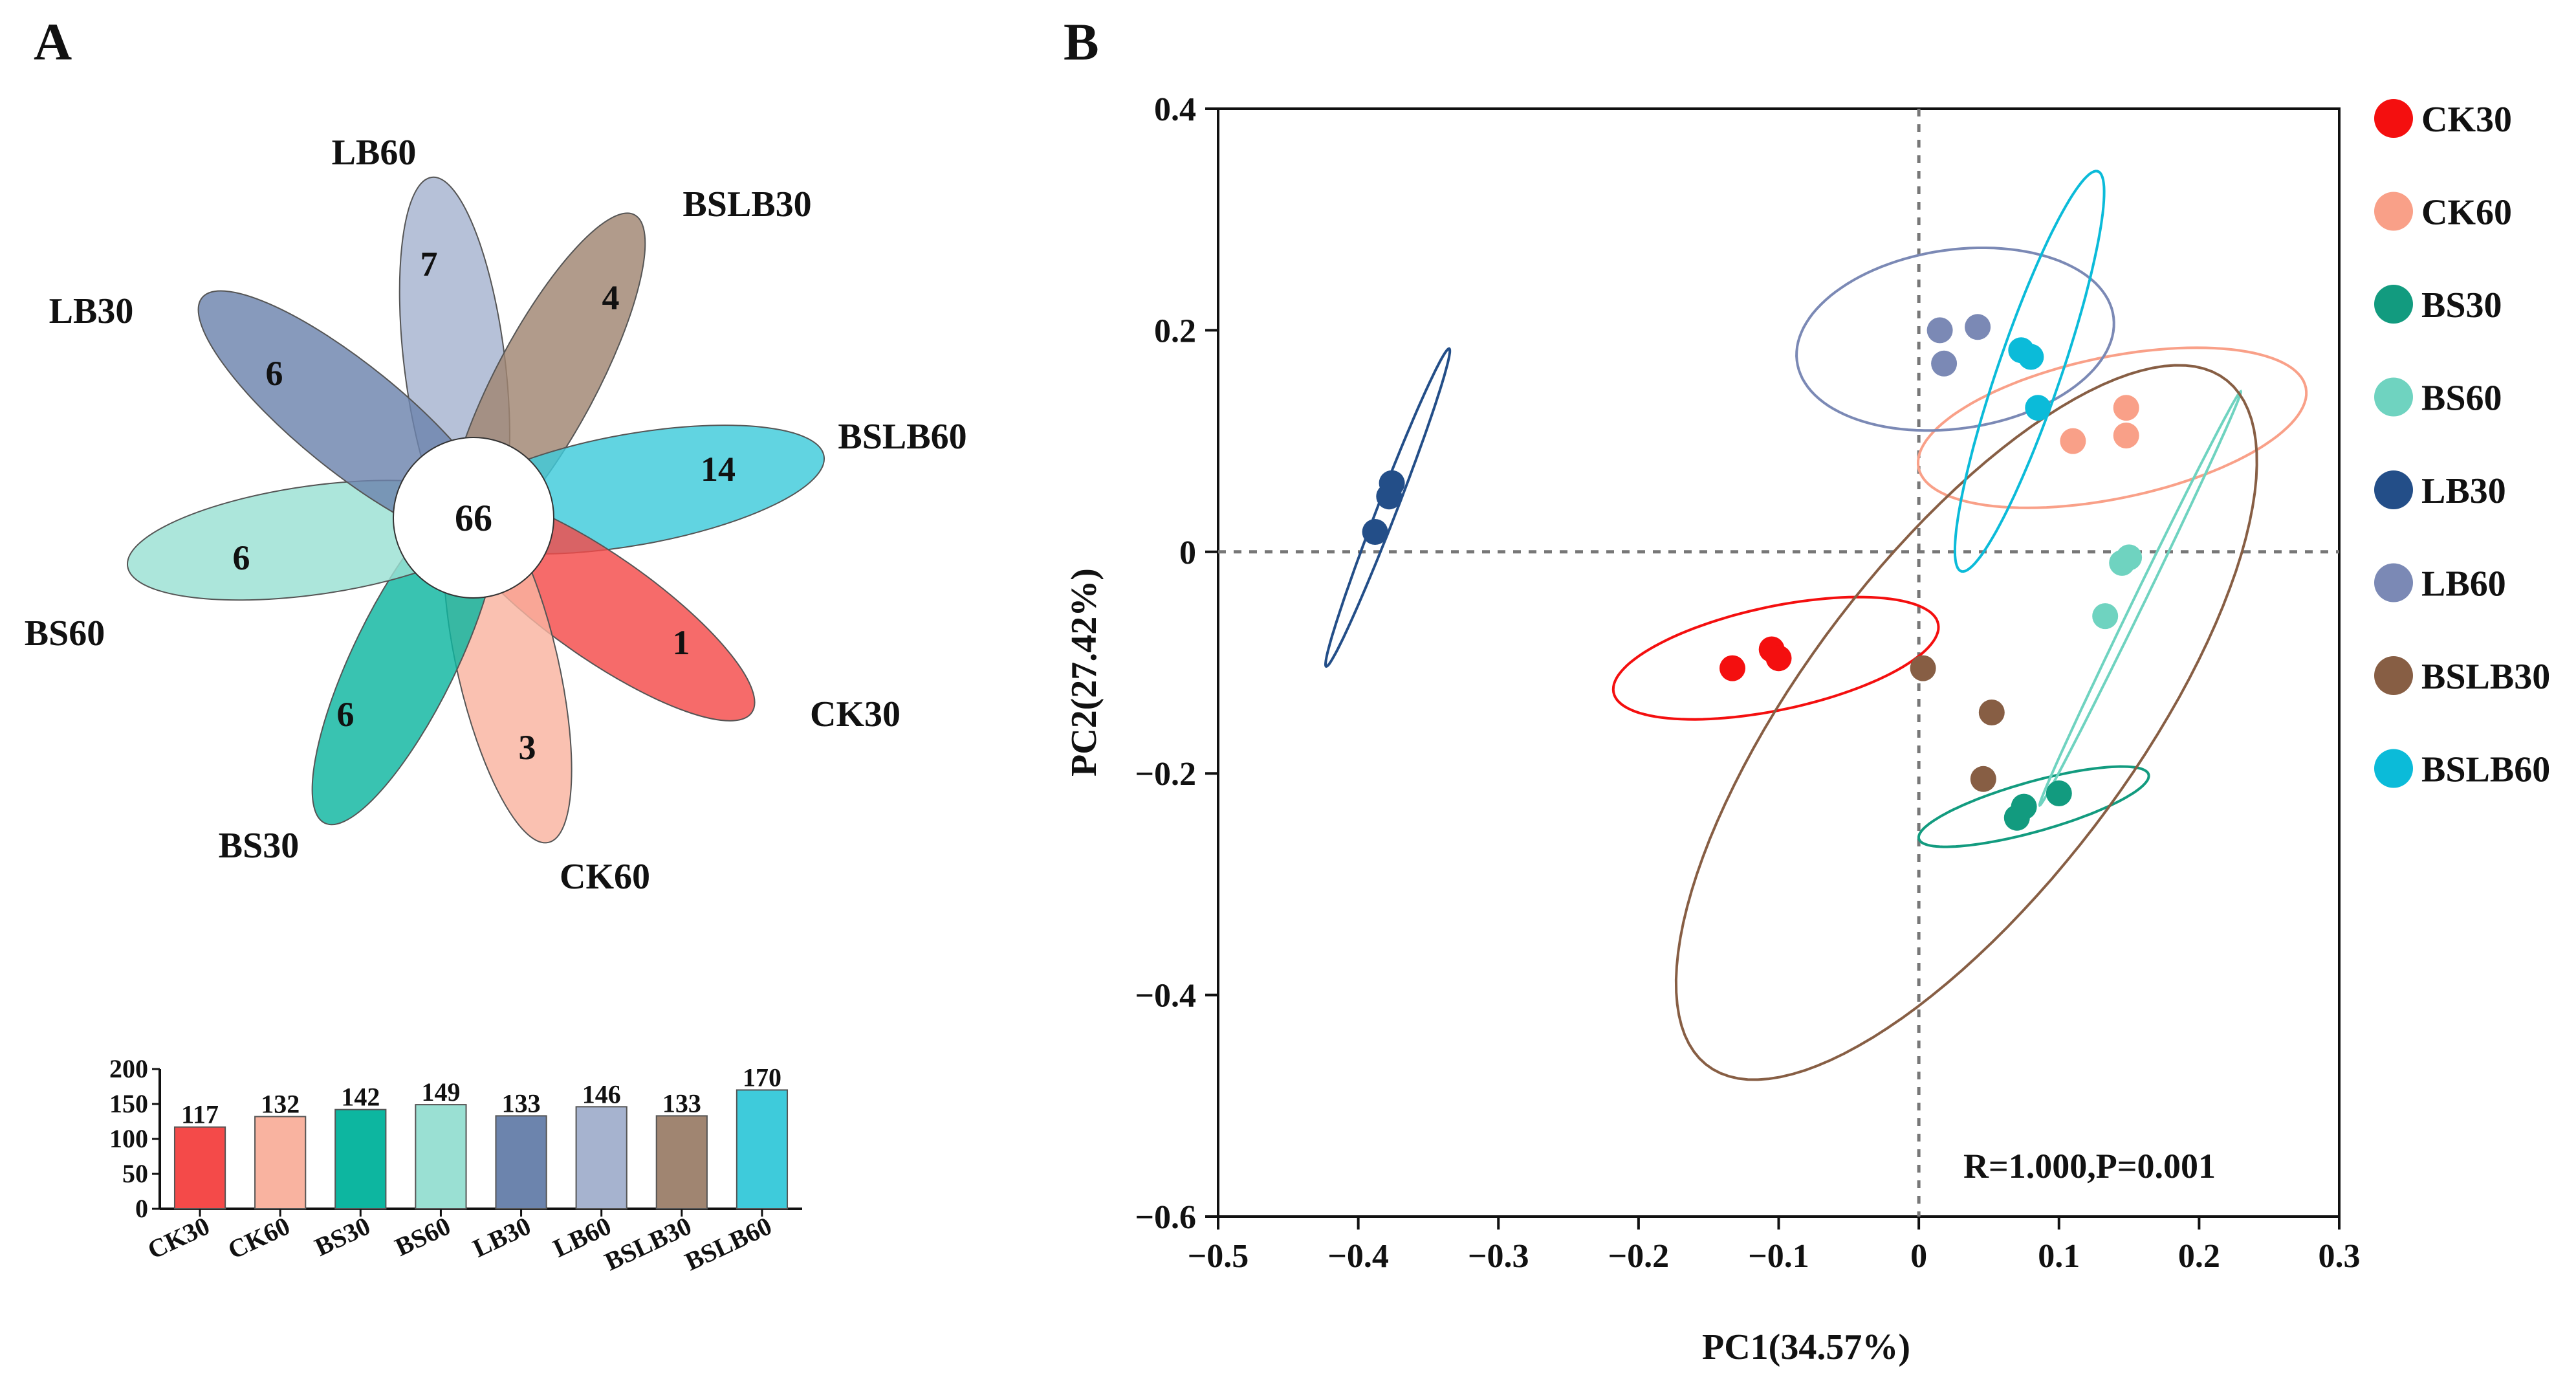 The image size is (2576, 1379). I want to click on venn-petal-count-bs30: 6, so click(346, 714).